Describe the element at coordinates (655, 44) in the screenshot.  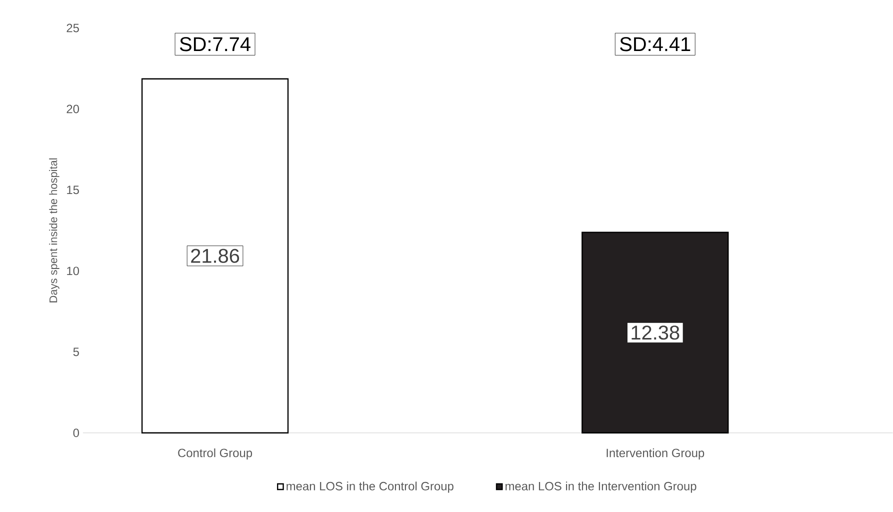
I see `annotation: SD:4.41` at that location.